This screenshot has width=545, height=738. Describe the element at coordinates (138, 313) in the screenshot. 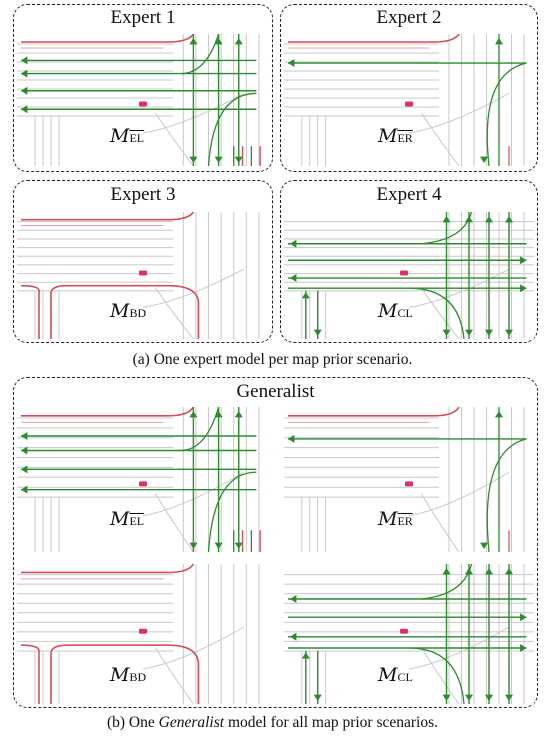

I see `model-subscript: BD` at that location.